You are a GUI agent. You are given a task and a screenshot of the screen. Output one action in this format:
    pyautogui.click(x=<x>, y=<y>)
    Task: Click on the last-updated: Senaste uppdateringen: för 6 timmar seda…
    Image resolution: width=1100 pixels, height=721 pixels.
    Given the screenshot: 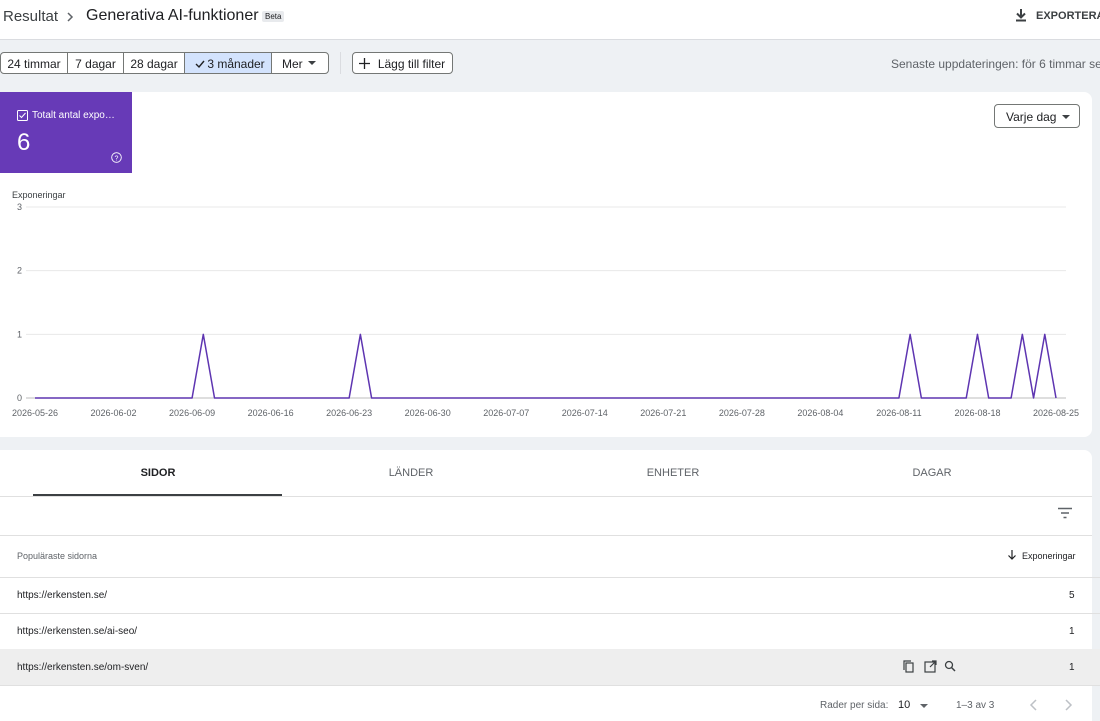 What is the action you would take?
    pyautogui.click(x=995, y=64)
    